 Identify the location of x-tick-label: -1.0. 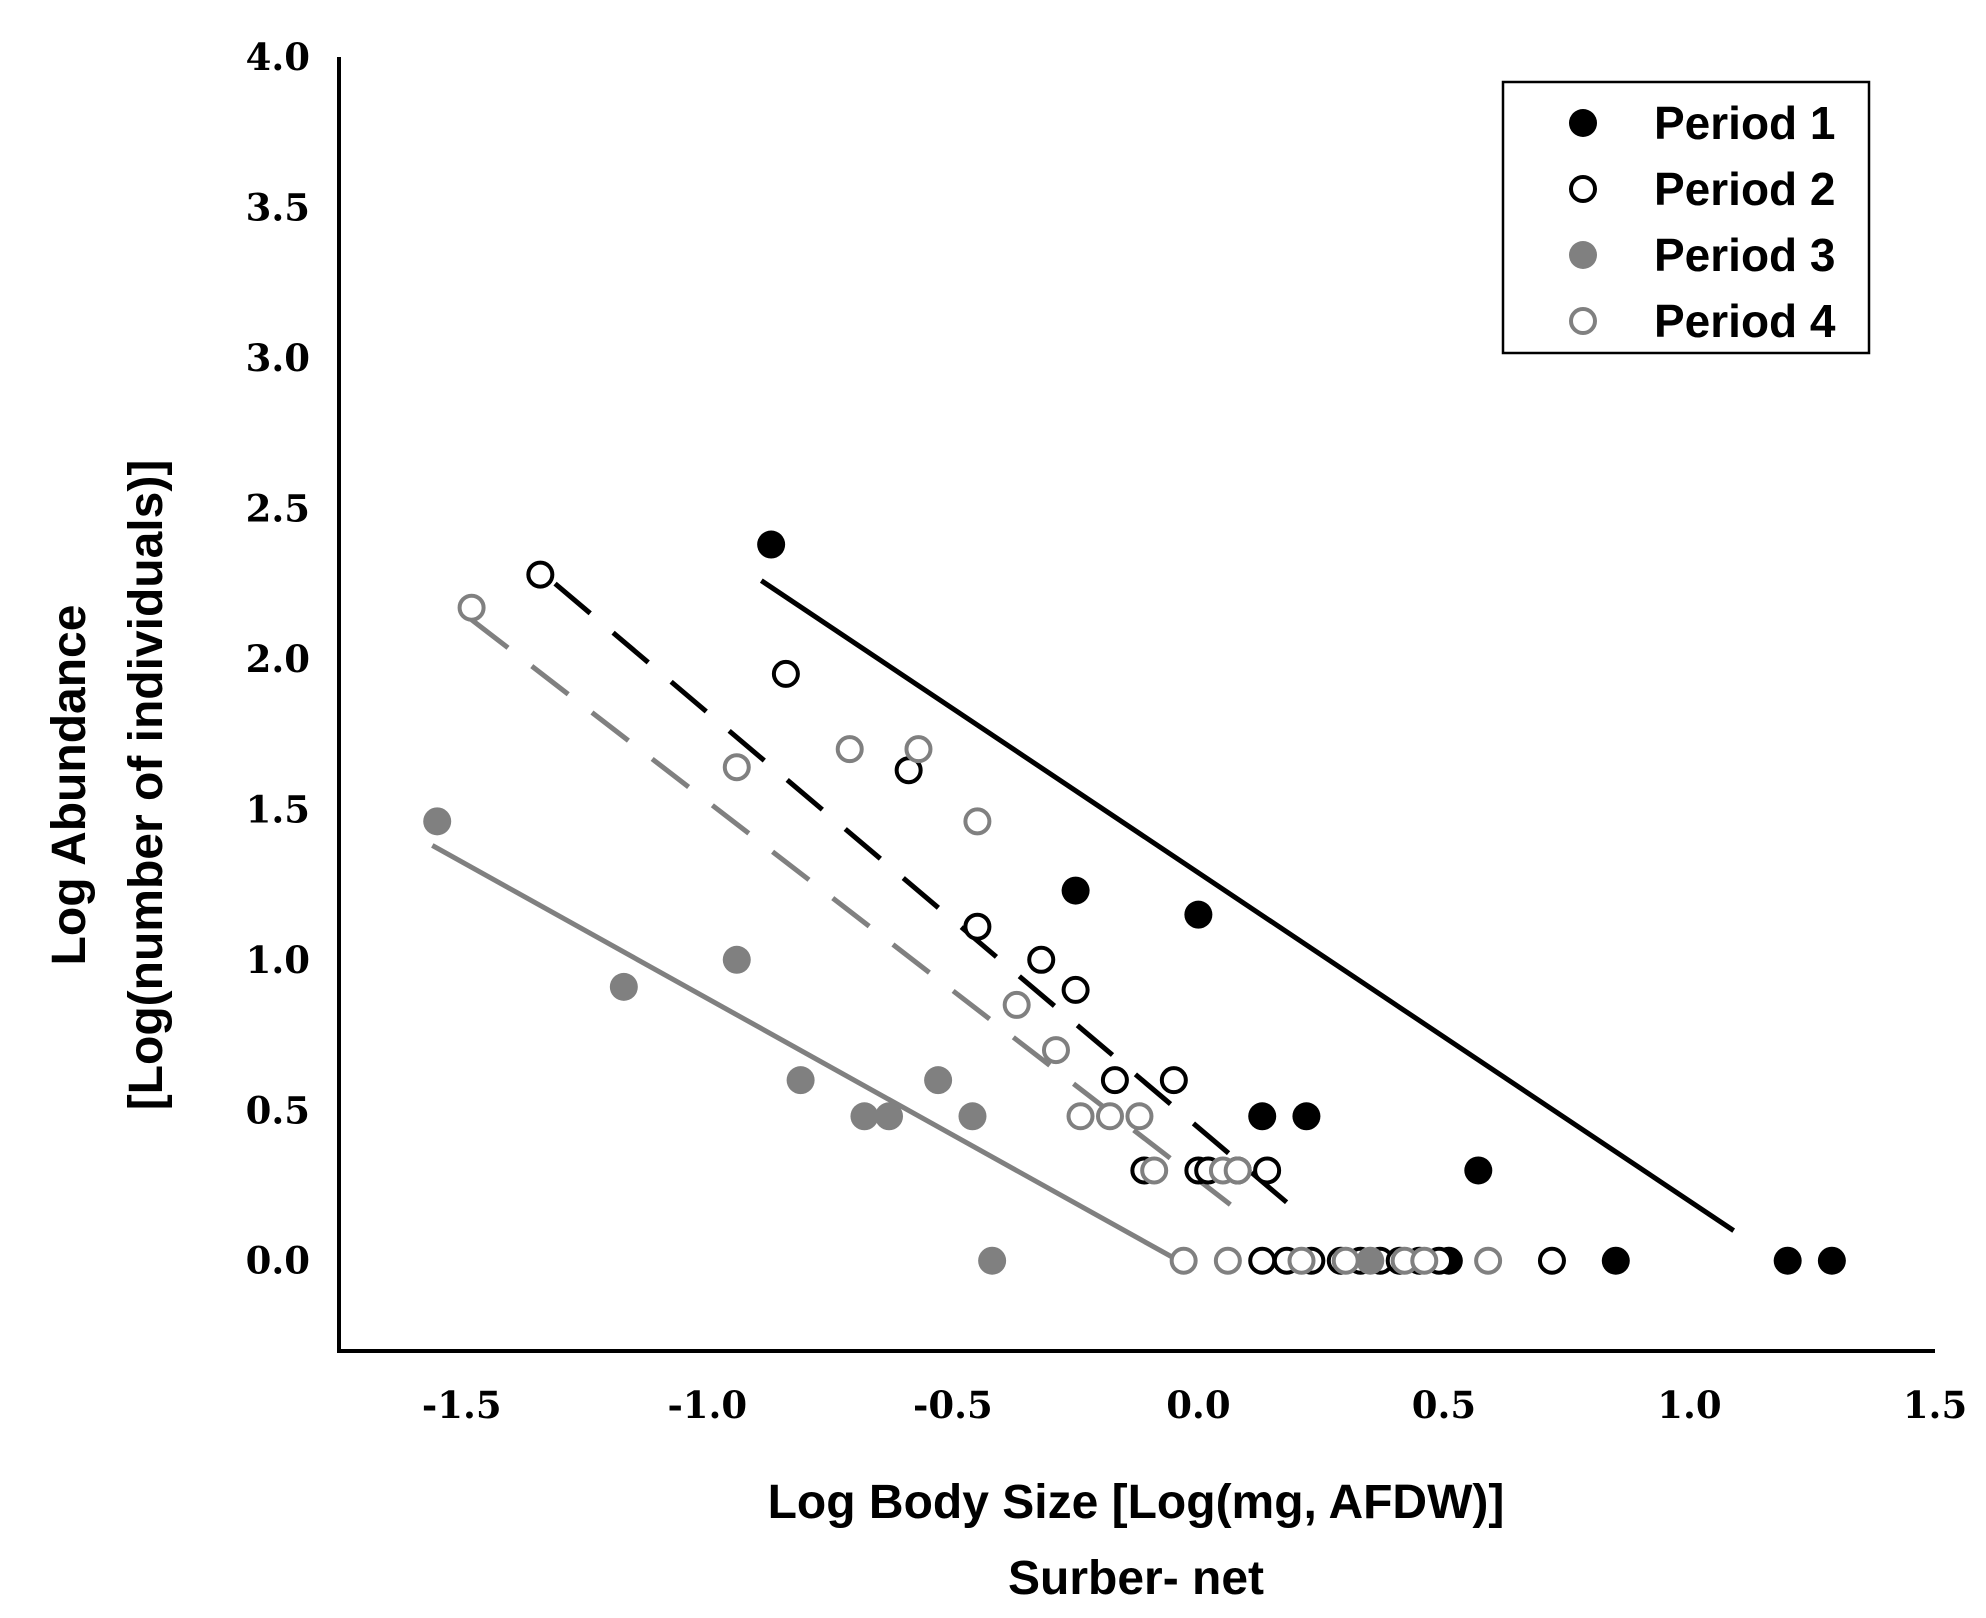
(707, 1405).